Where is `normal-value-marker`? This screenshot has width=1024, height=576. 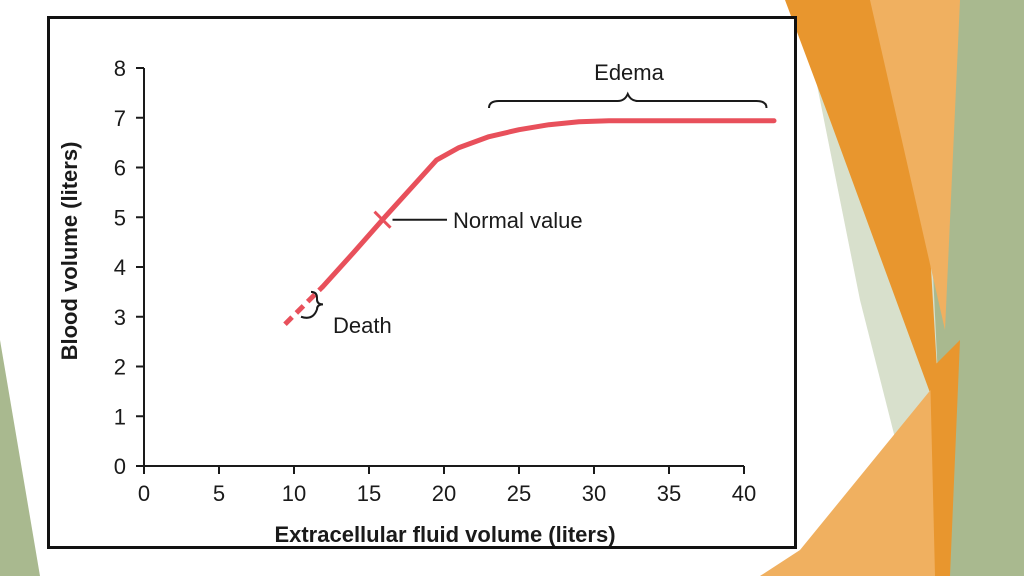
normal-value-marker is located at coordinates (382, 219).